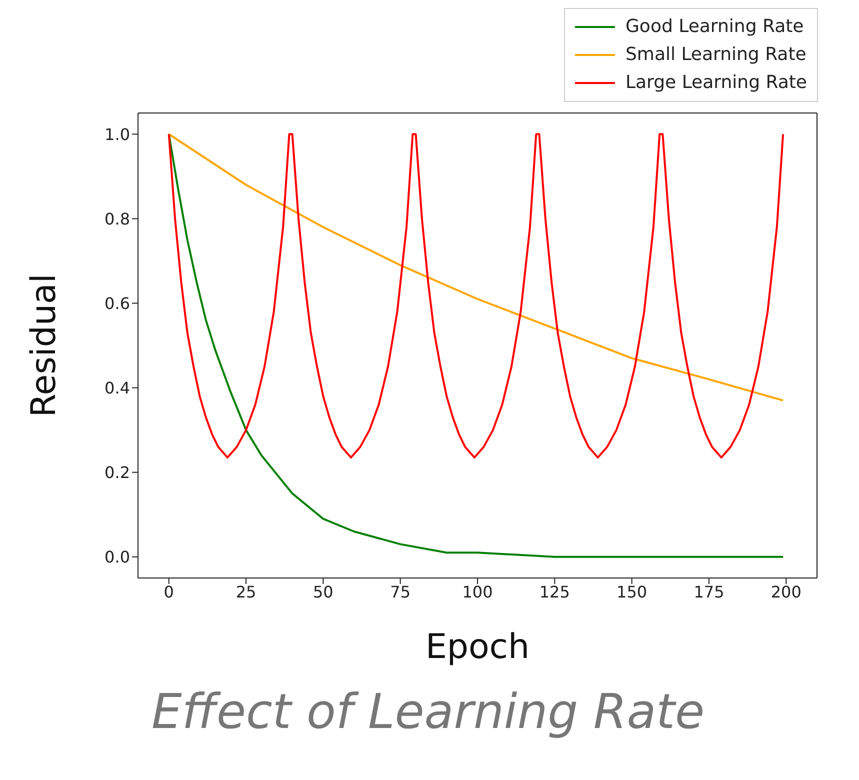 The width and height of the screenshot is (859, 780). What do you see at coordinates (428, 712) in the screenshot?
I see `text: Effect of Learning Rate` at bounding box center [428, 712].